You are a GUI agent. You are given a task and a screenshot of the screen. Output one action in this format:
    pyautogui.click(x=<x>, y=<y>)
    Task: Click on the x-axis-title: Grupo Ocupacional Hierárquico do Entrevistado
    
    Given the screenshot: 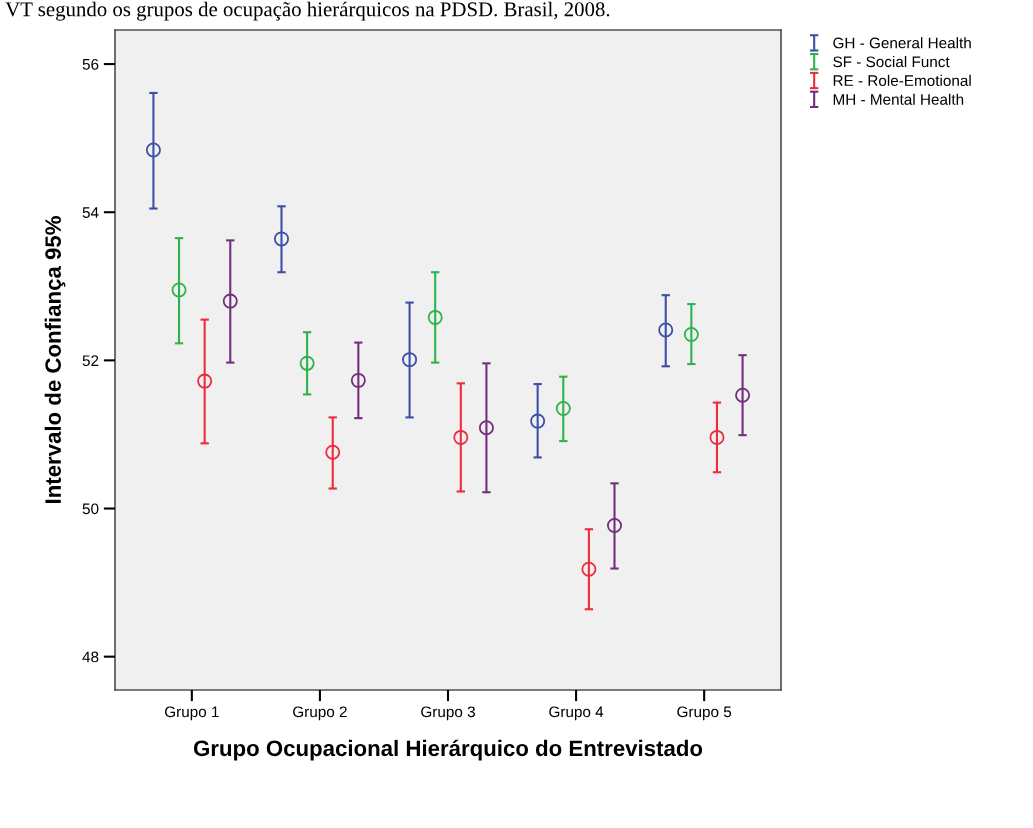 What is the action you would take?
    pyautogui.click(x=448, y=750)
    